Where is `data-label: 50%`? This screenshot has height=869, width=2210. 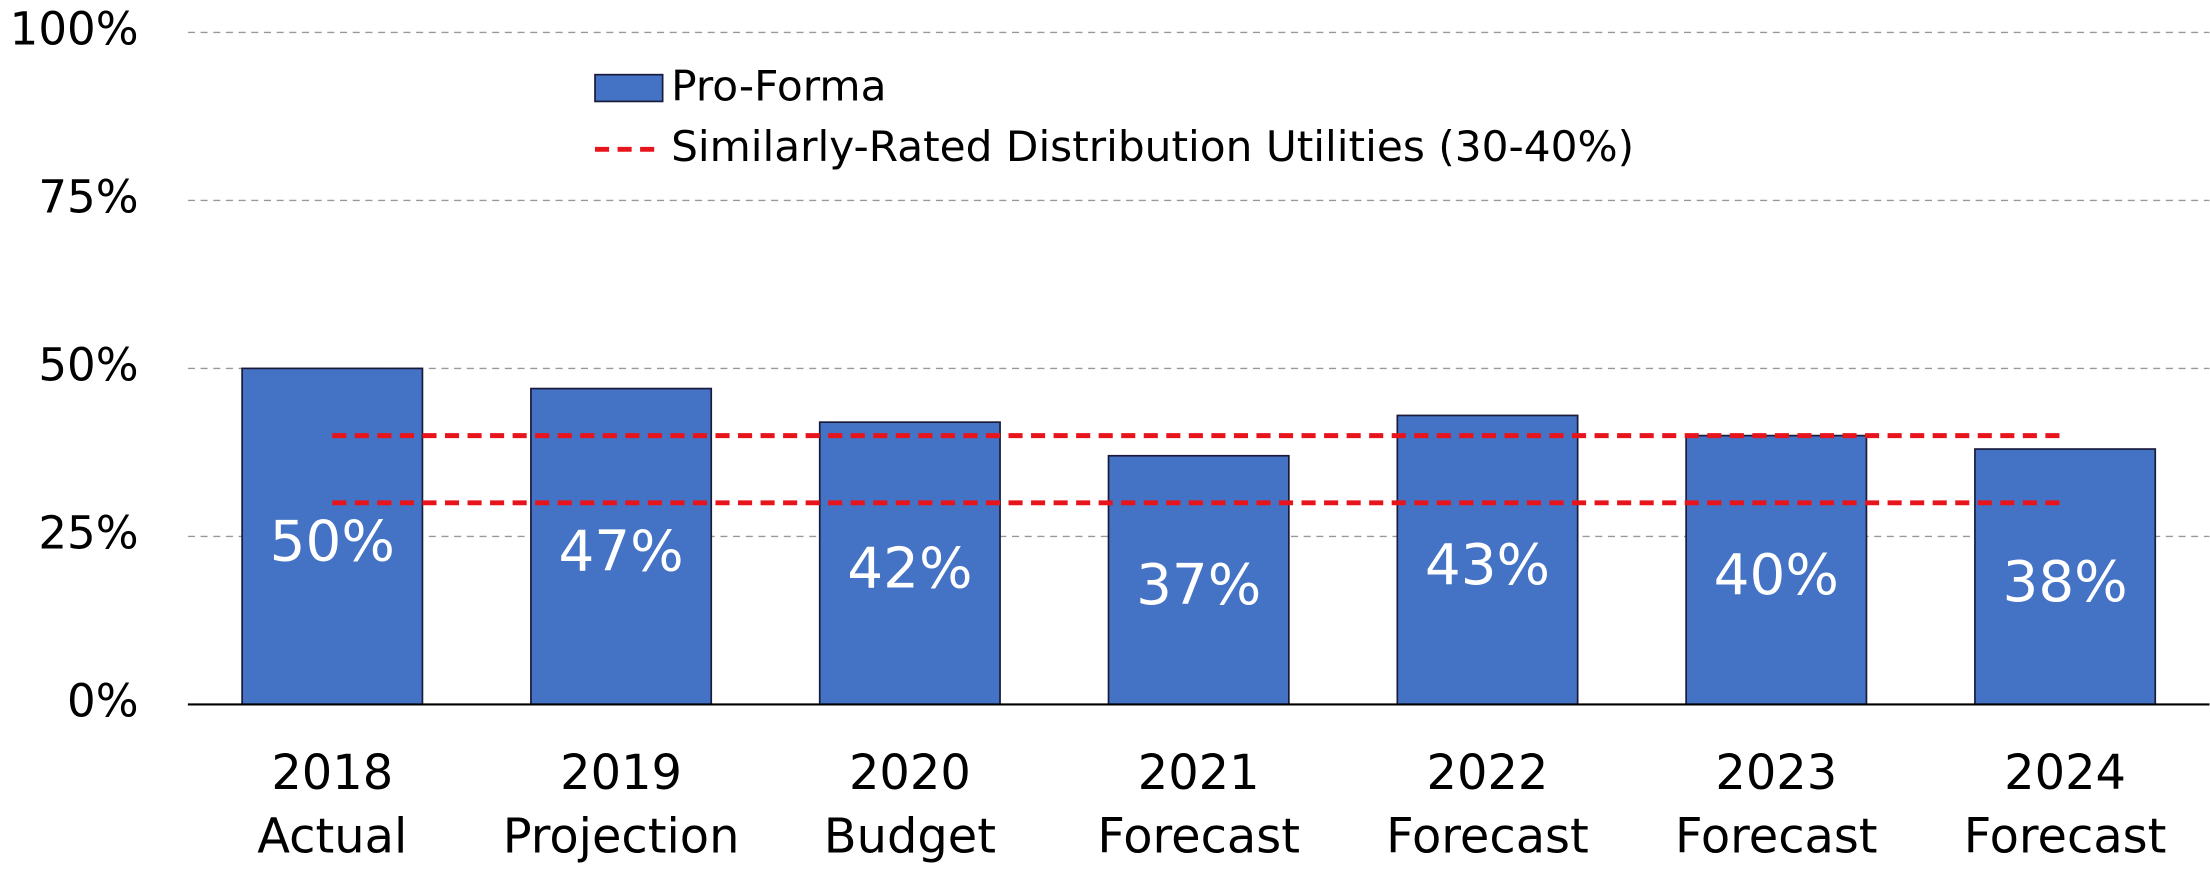 data-label: 50% is located at coordinates (332, 541).